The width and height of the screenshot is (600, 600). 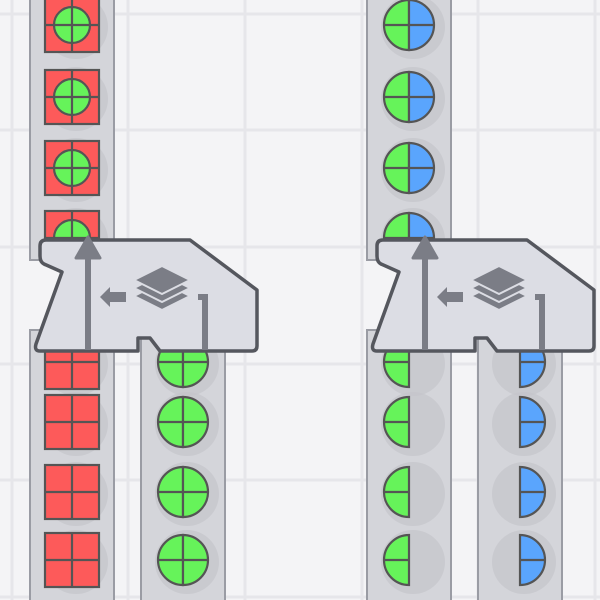 I want to click on cutter-left, so click(x=146, y=294).